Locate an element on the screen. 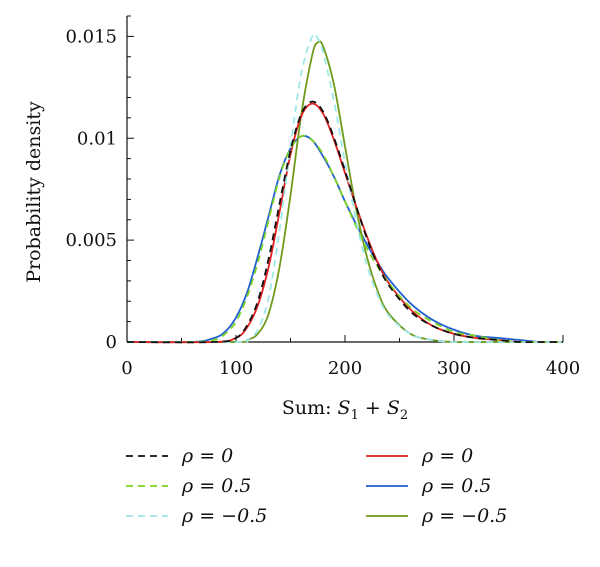 This screenshot has height=567, width=600. x-tick-label: 0 is located at coordinates (126, 368).